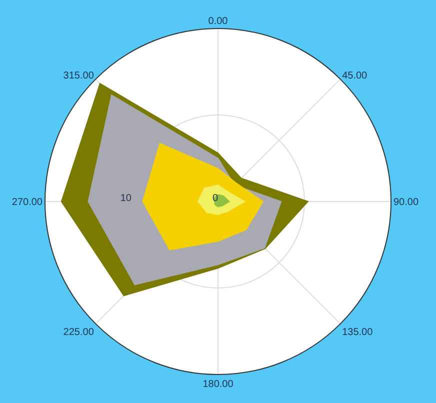  I want to click on spoke-label: 225.00, so click(78, 332).